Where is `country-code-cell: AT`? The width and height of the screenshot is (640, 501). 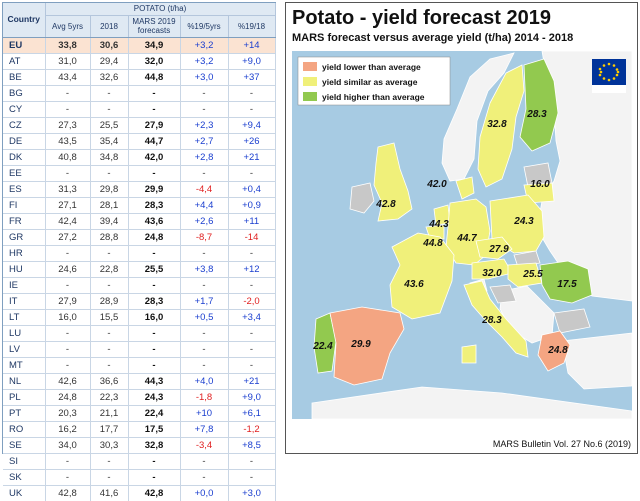 country-code-cell: AT is located at coordinates (24, 61).